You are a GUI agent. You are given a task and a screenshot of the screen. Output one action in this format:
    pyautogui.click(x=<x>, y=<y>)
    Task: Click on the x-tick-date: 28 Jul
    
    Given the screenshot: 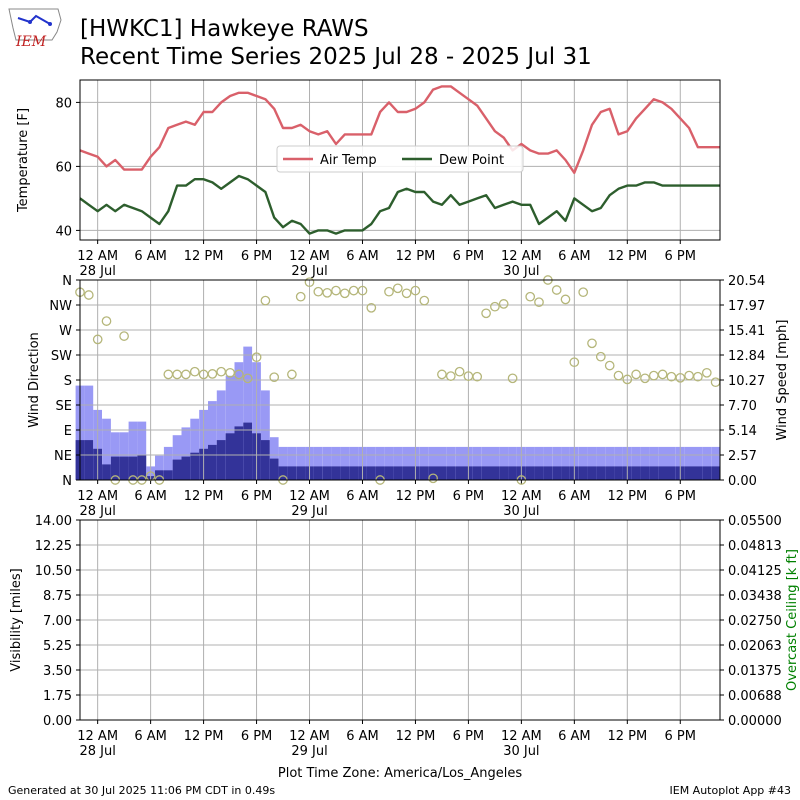 What is the action you would take?
    pyautogui.click(x=97, y=511)
    